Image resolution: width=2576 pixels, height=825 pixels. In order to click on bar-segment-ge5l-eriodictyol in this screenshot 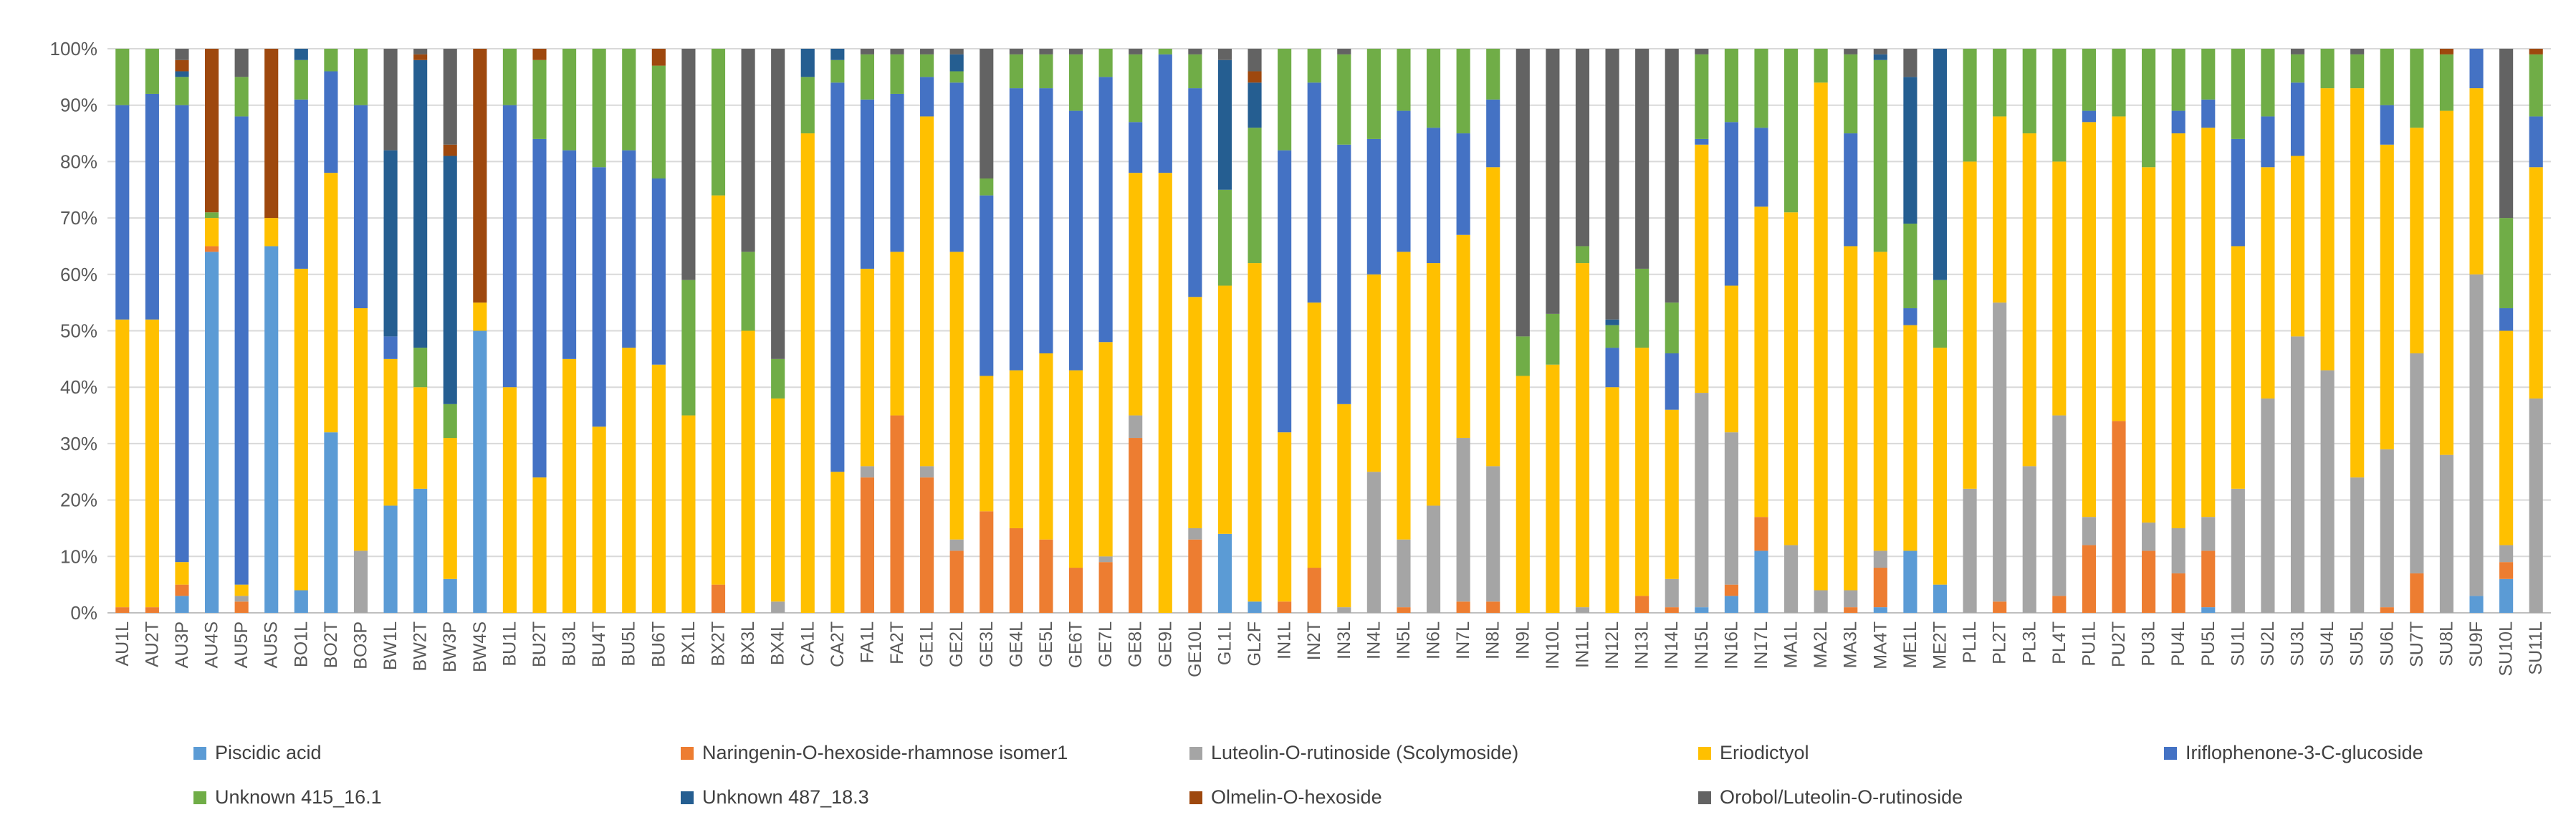, I will do `click(1046, 447)`.